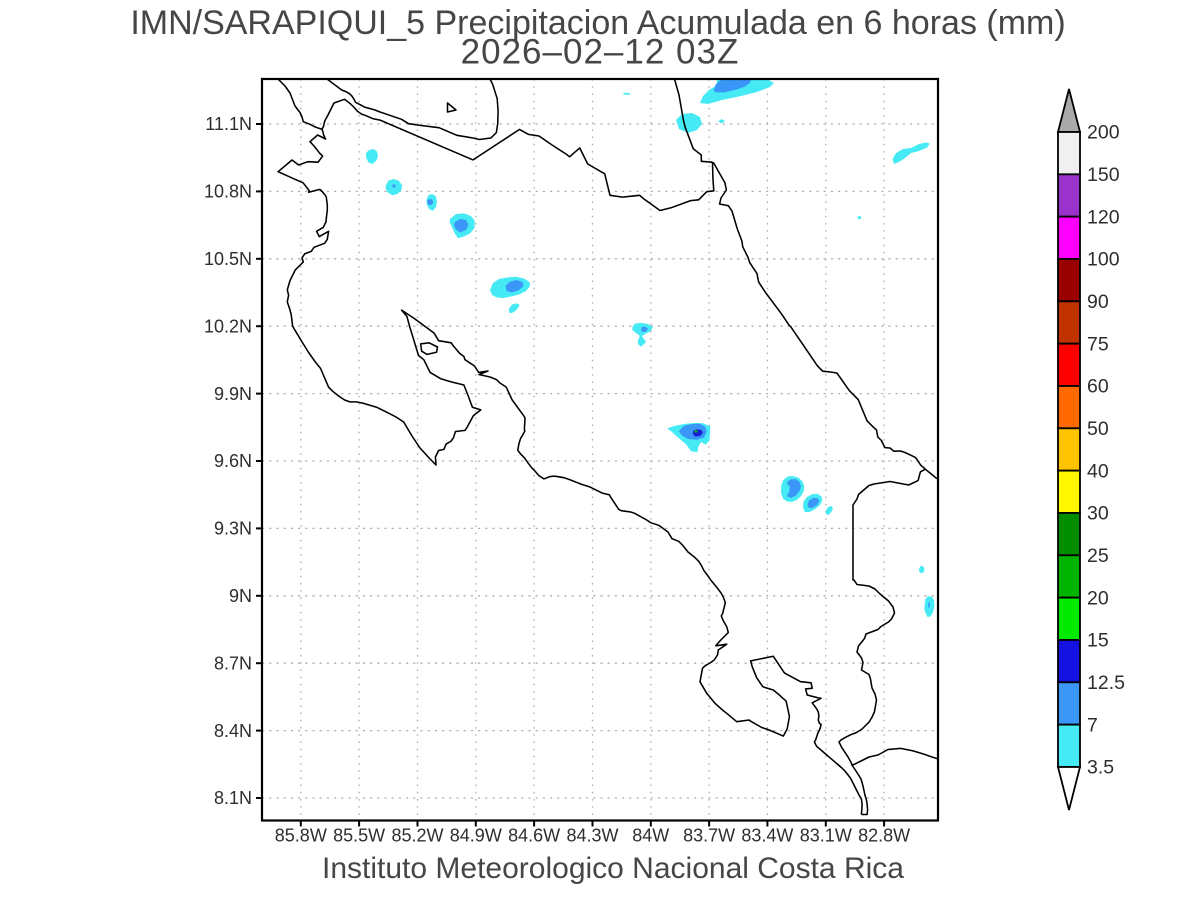 Image resolution: width=1200 pixels, height=900 pixels. Describe the element at coordinates (1098, 387) in the screenshot. I see `svg-text: 60` at that location.